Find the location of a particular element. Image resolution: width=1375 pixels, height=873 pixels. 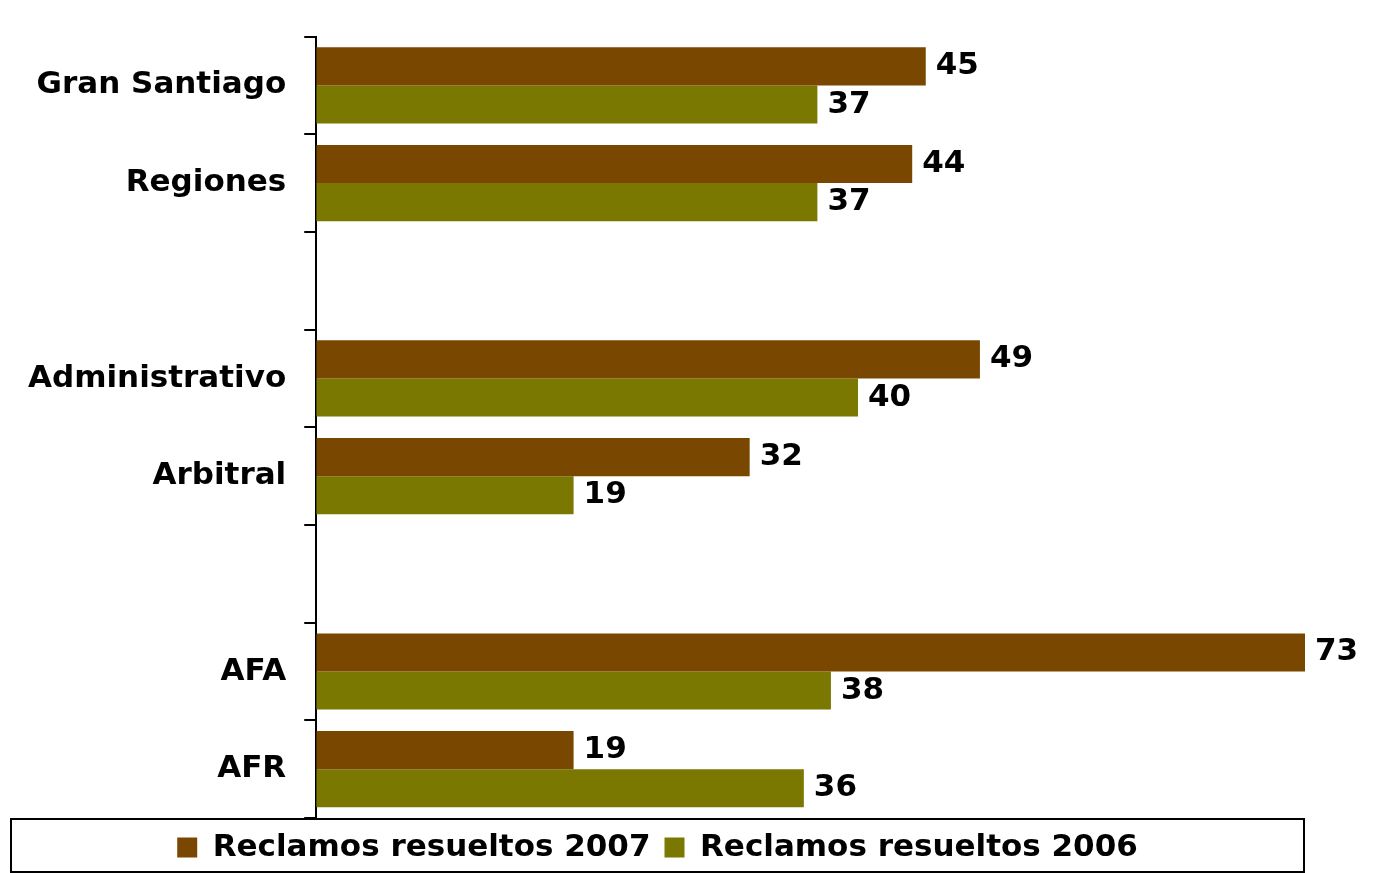

legend-label: Reclamos resueltos 2006 is located at coordinates (919, 844).